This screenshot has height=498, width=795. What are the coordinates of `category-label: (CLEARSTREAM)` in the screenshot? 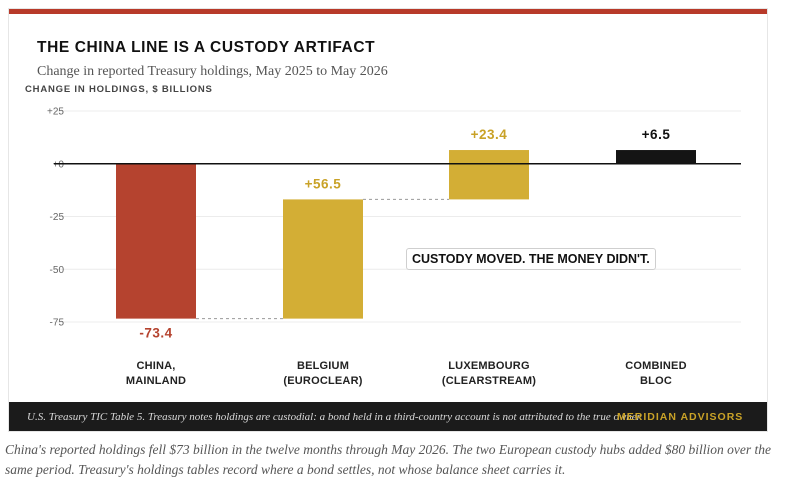 It's located at (489, 381).